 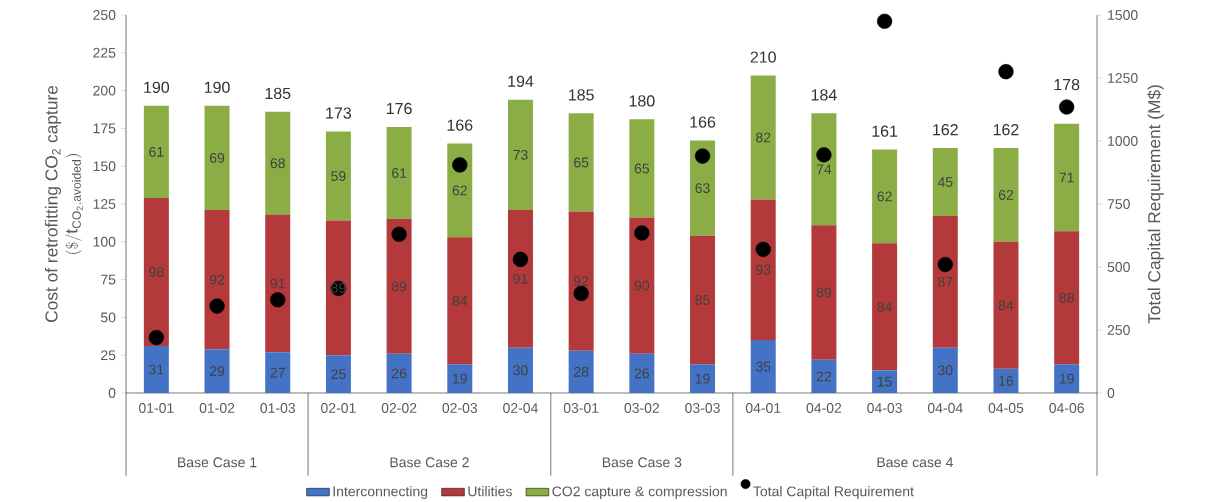 What do you see at coordinates (104, 128) in the screenshot?
I see `y-tick-label: 175` at bounding box center [104, 128].